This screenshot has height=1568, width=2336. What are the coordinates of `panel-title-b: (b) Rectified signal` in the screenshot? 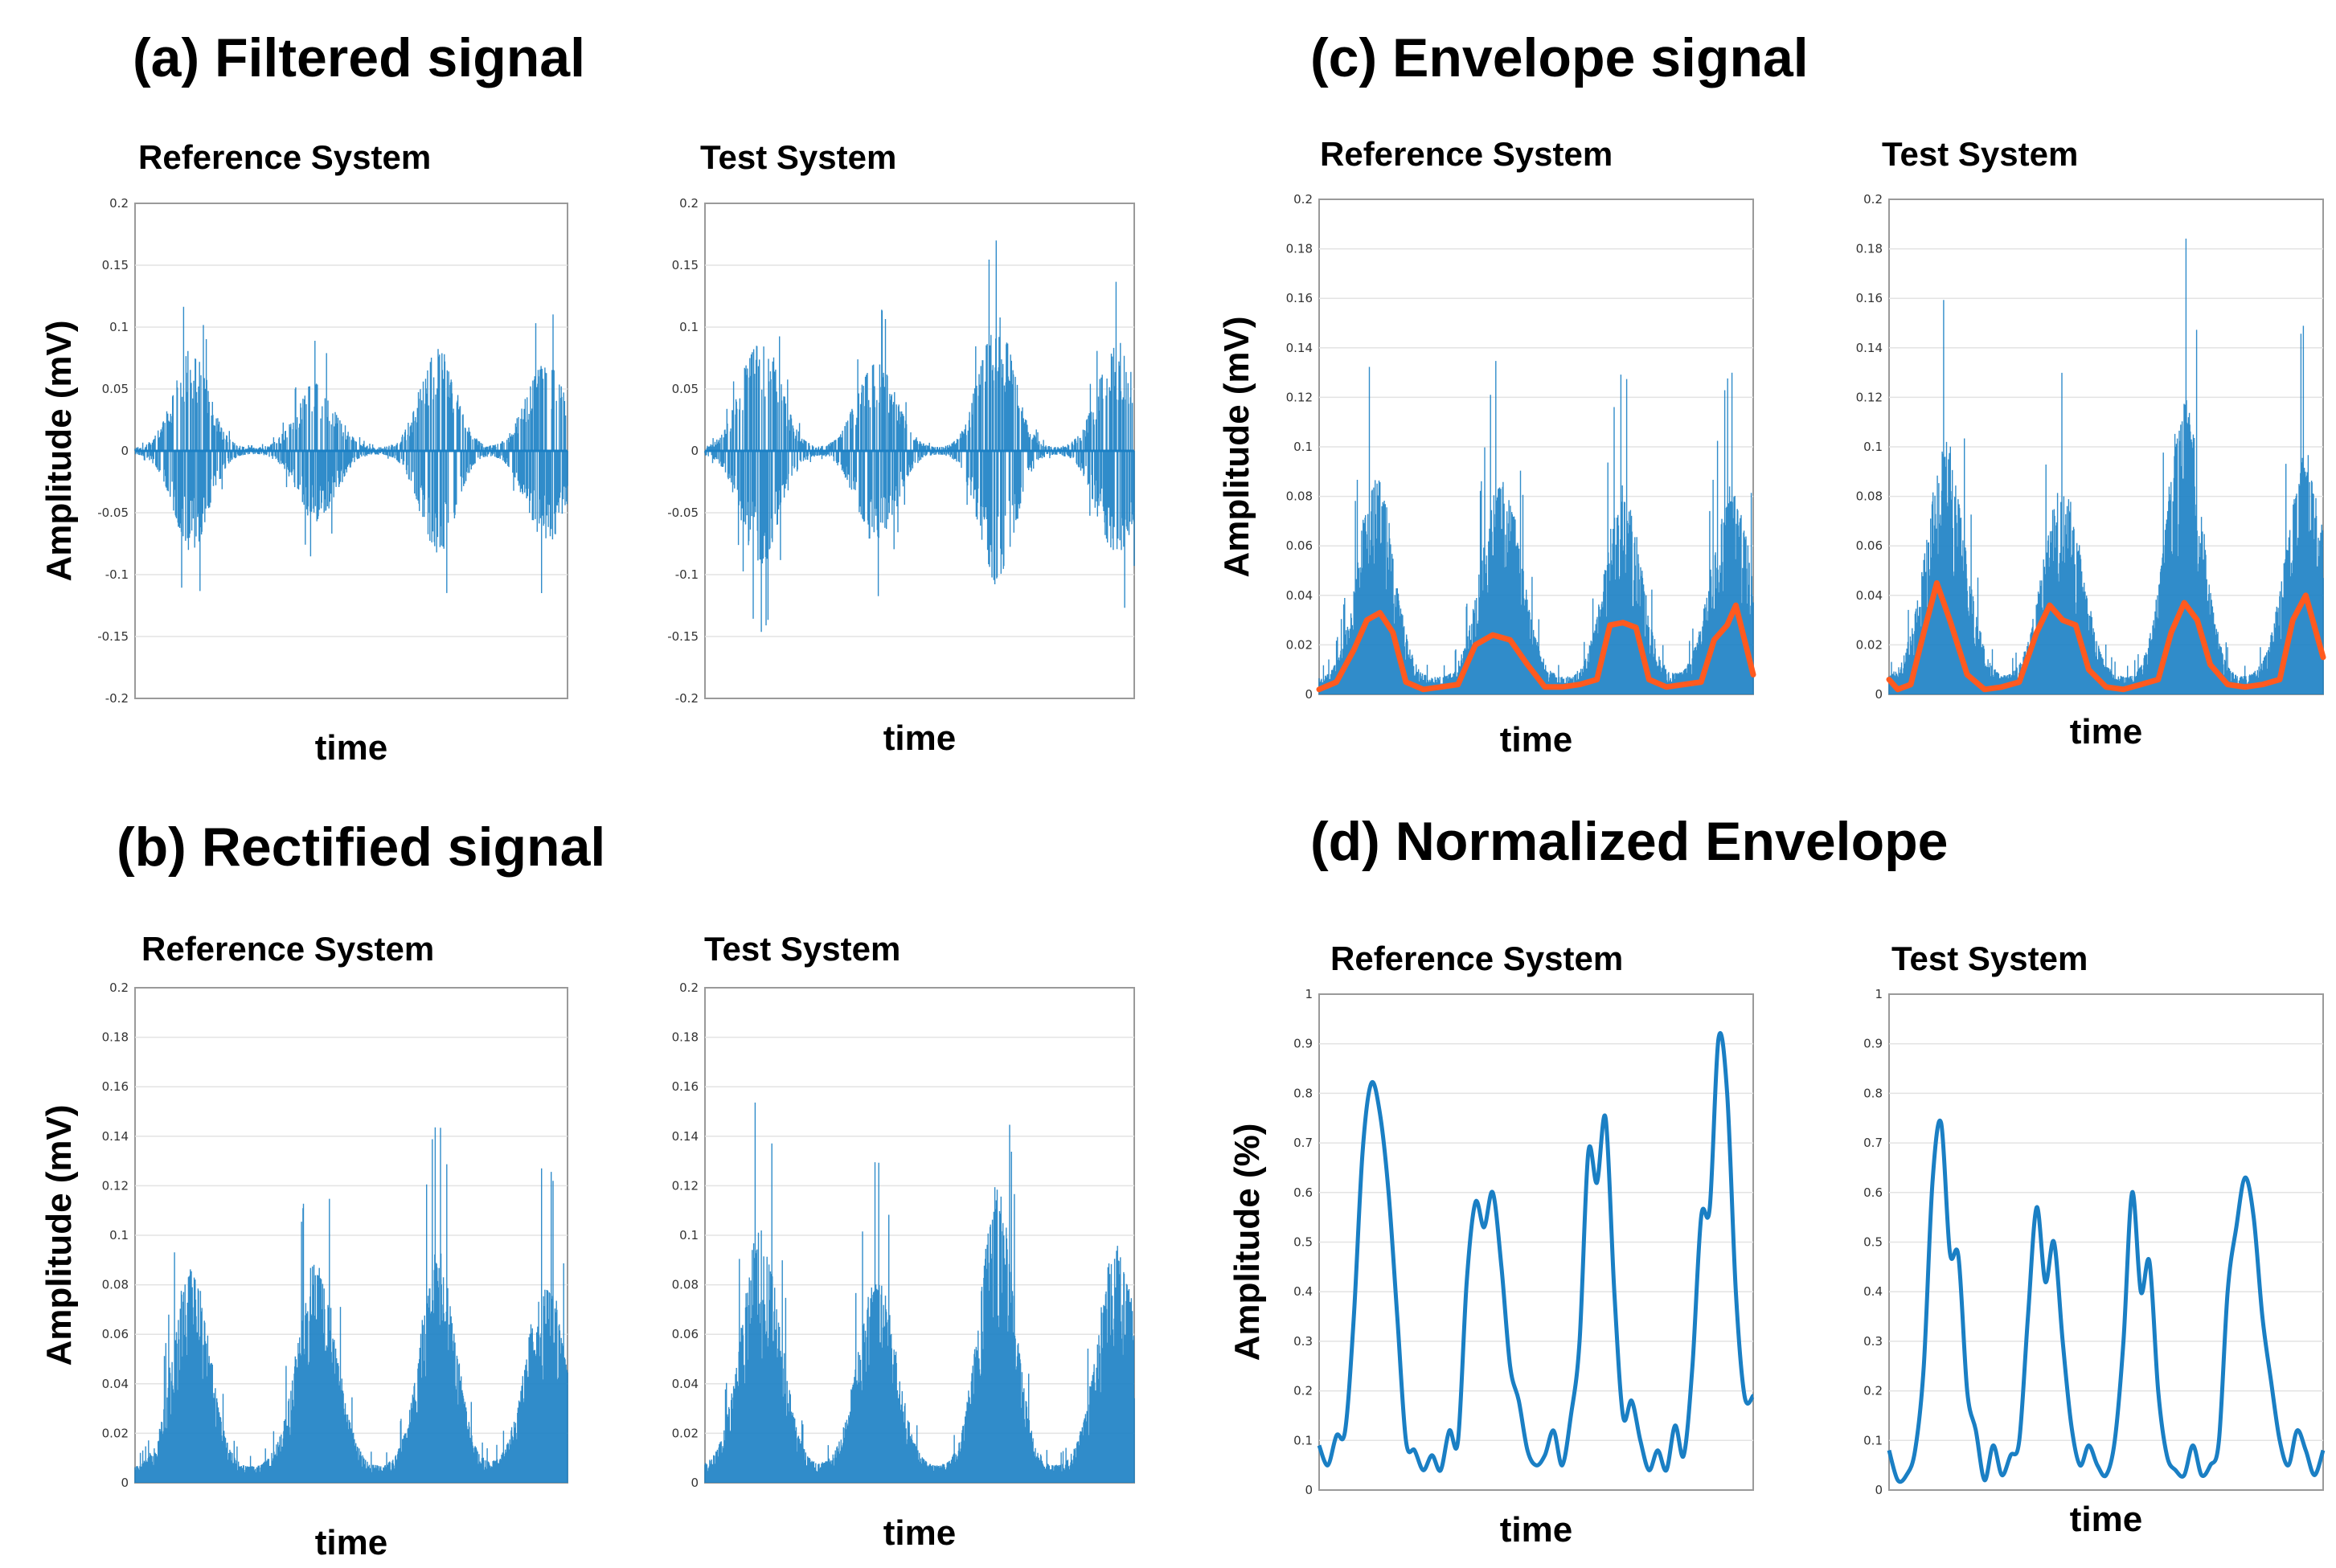 It's located at (361, 847).